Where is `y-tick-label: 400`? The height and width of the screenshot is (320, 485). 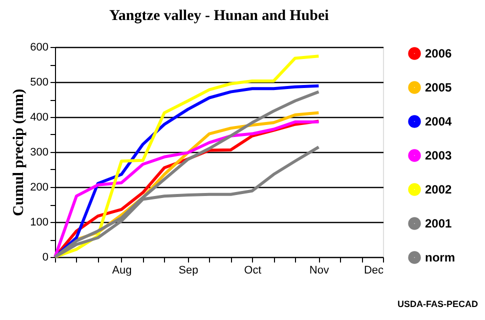 y-tick-label: 400 is located at coordinates (39, 118).